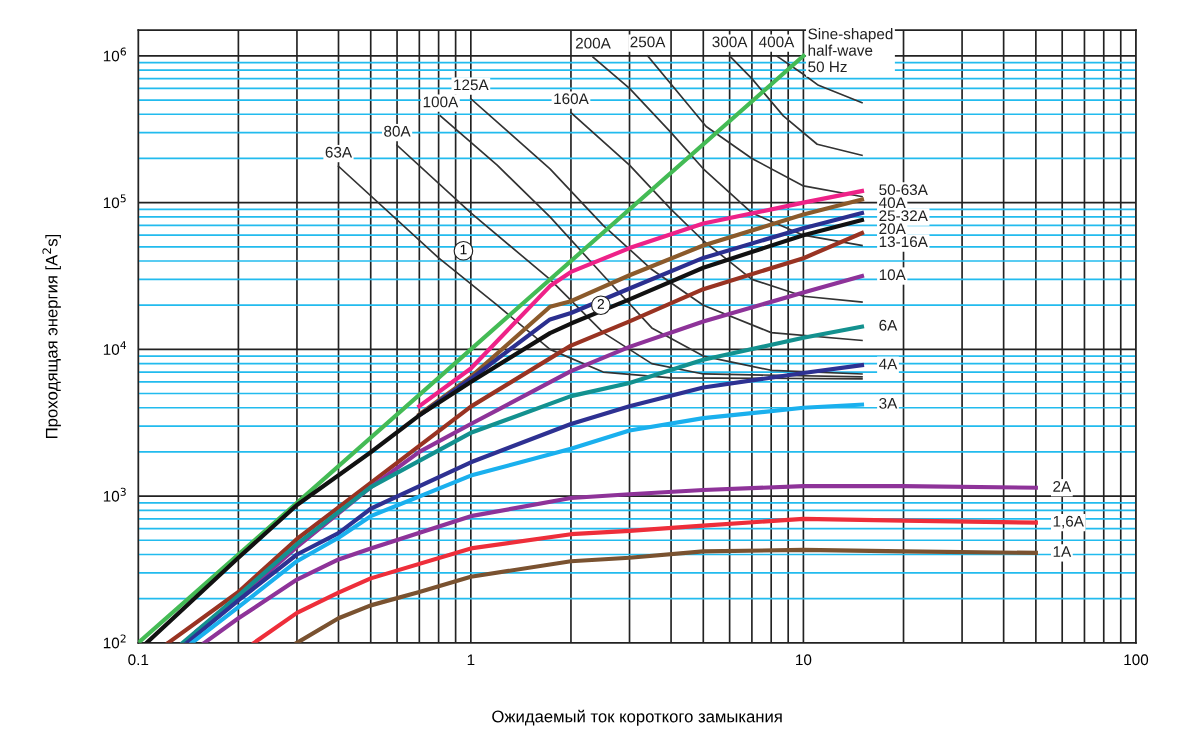 The width and height of the screenshot is (1192, 733). I want to click on series-label: 20A, so click(892, 229).